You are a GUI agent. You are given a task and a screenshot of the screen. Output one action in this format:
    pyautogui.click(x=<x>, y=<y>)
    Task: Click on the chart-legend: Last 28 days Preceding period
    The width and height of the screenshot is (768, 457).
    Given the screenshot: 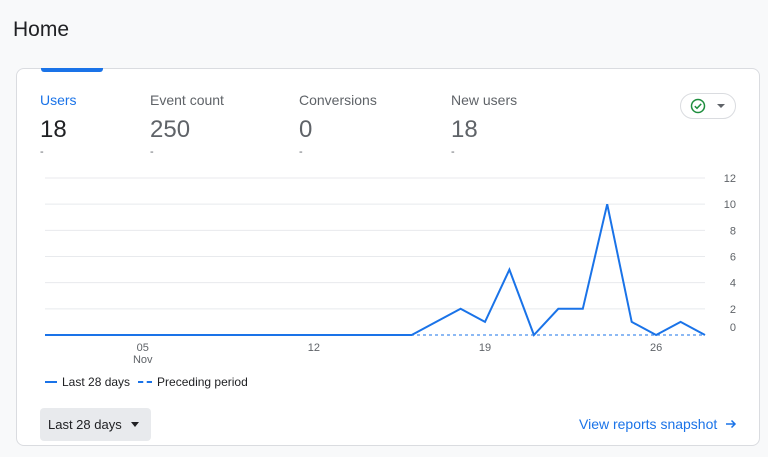 What is the action you would take?
    pyautogui.click(x=150, y=382)
    